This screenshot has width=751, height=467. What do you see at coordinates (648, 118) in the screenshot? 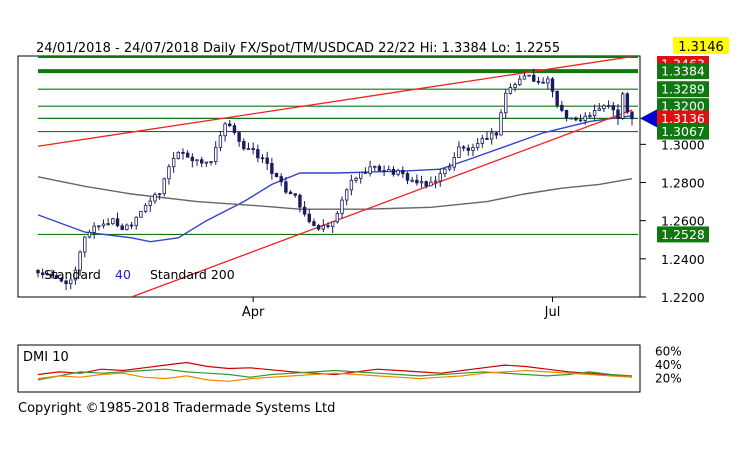
I see `current-price-pointer` at bounding box center [648, 118].